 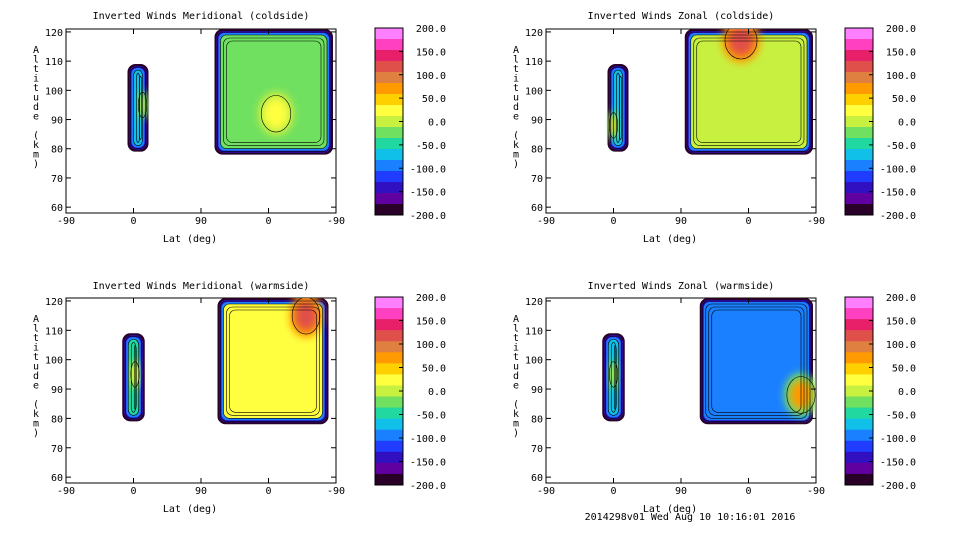 What do you see at coordinates (681, 286) in the screenshot?
I see `chart-title: Inverted Winds Zonal (warmside)` at bounding box center [681, 286].